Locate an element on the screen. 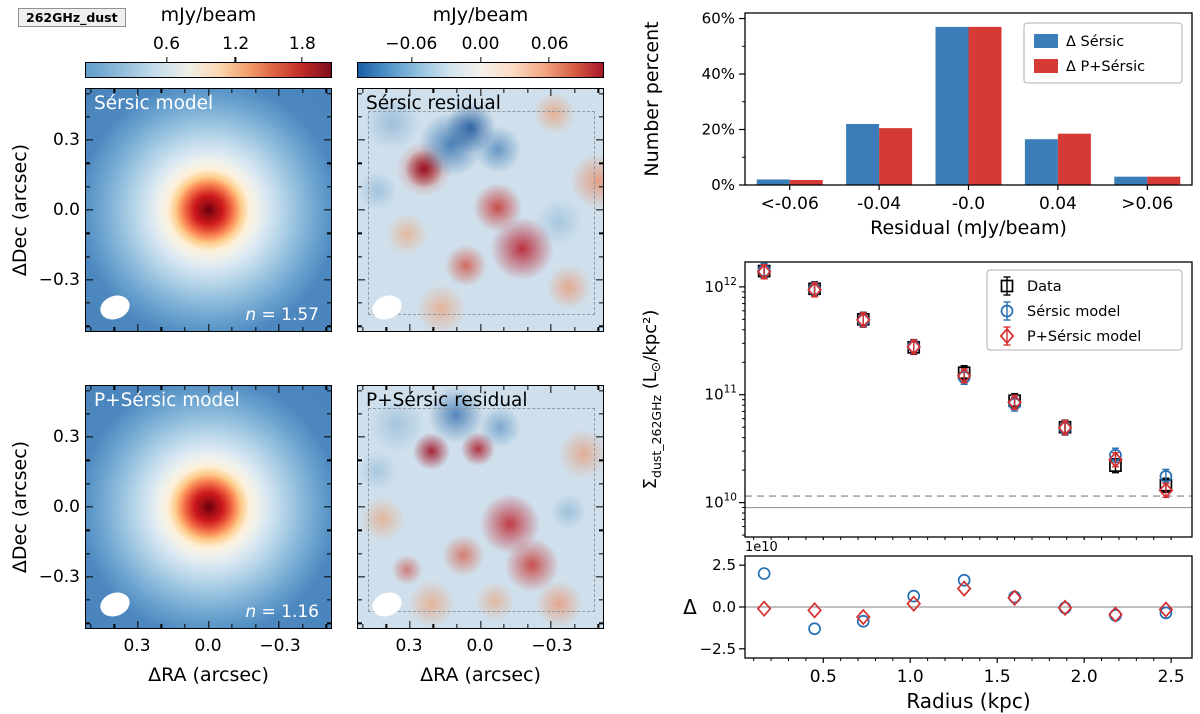 This screenshot has height=714, width=1200. y-tick-label: 60% is located at coordinates (718, 19).